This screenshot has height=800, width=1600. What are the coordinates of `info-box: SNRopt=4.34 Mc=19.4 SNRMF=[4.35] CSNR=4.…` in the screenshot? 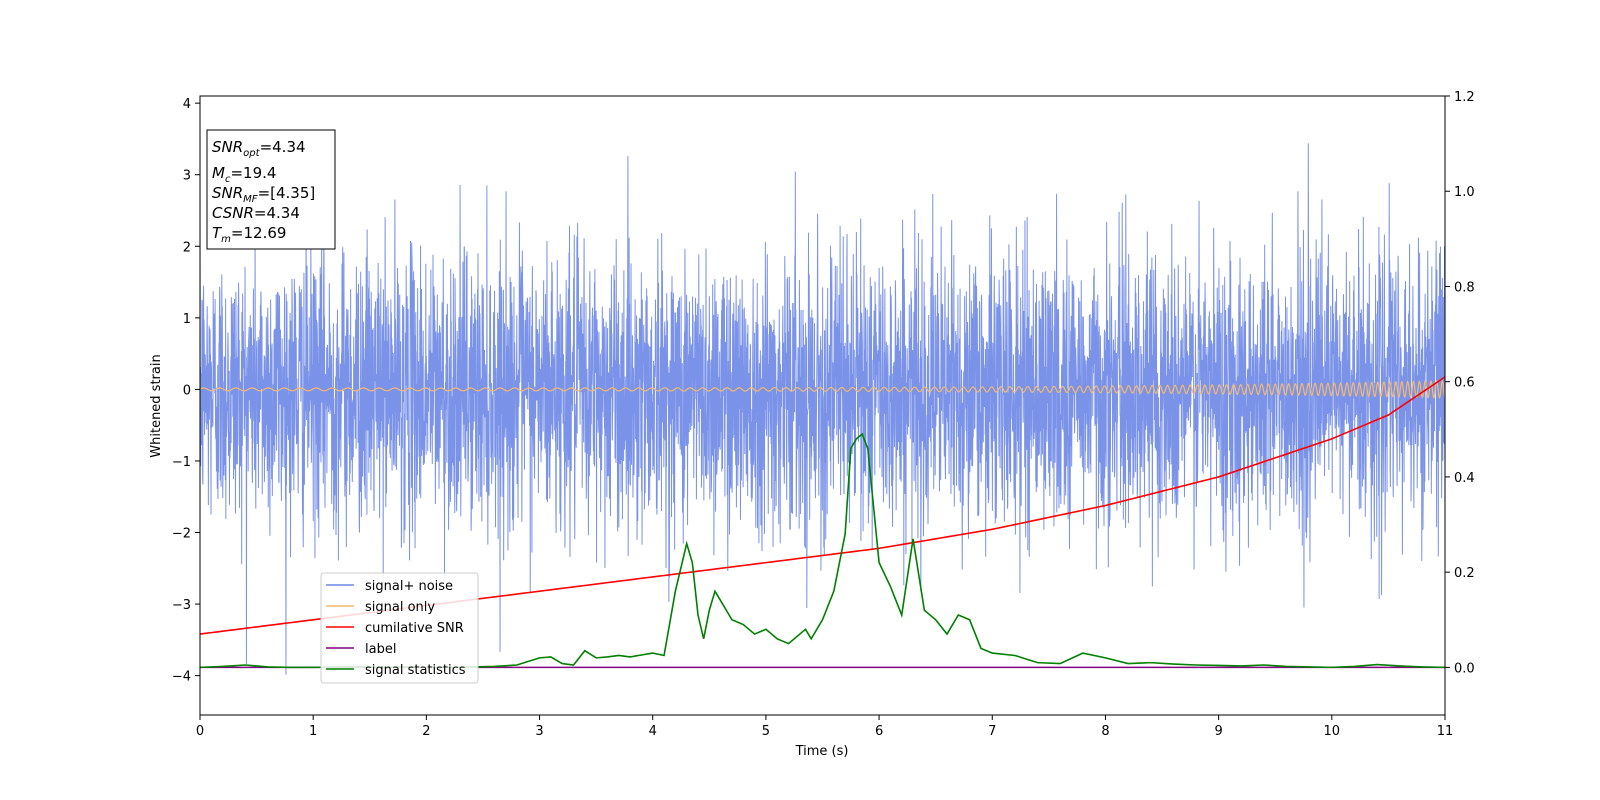 It's located at (271, 189).